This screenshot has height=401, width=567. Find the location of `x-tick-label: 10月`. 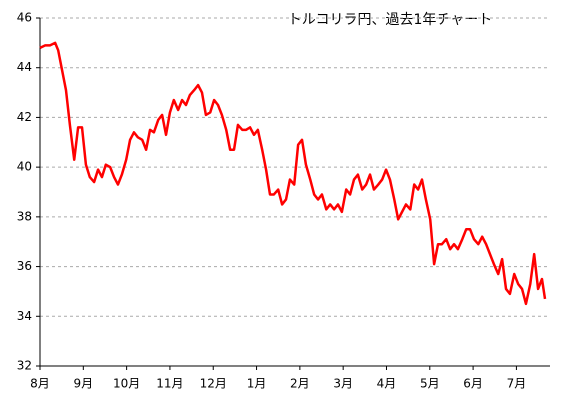

x-tick-label: 10月 is located at coordinates (126, 384).